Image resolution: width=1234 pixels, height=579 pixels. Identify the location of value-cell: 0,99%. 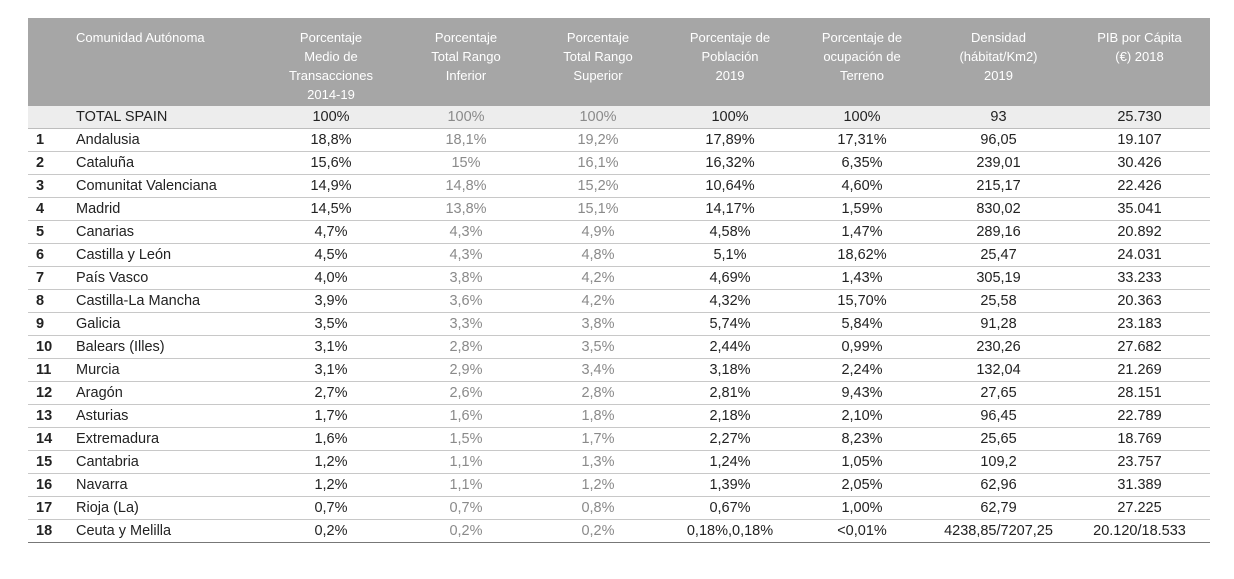
(862, 347).